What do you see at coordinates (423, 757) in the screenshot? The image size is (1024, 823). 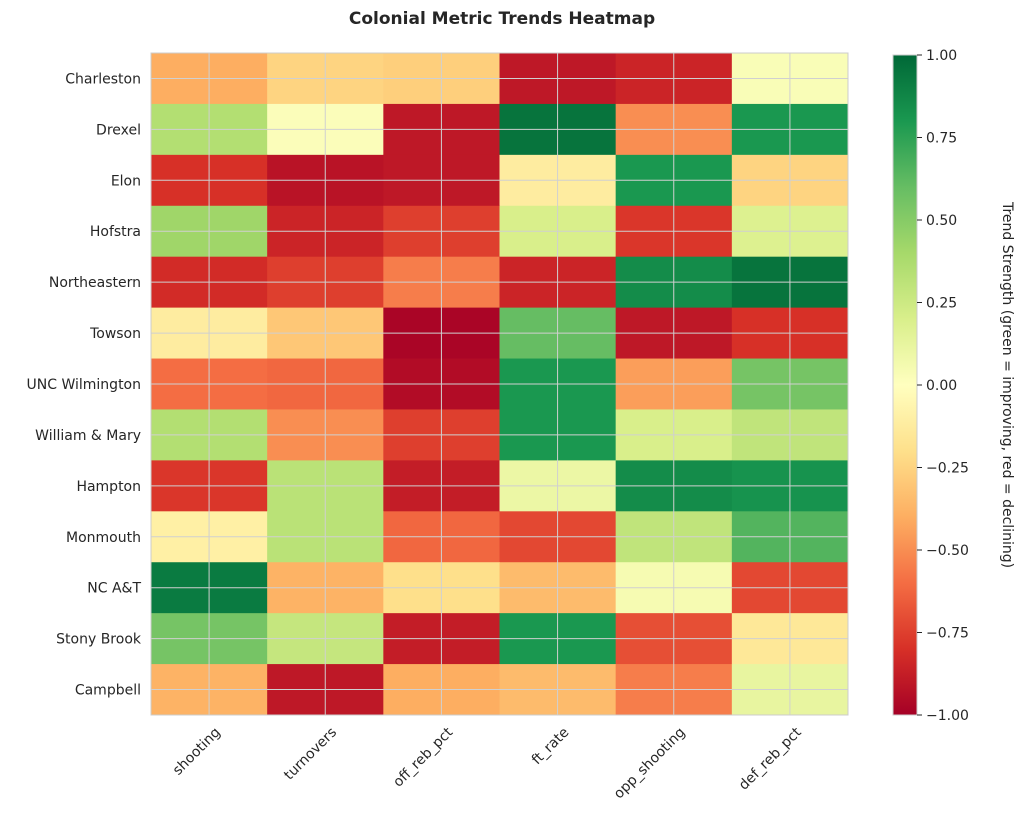 I see `x-tick-label: off_reb_pct` at bounding box center [423, 757].